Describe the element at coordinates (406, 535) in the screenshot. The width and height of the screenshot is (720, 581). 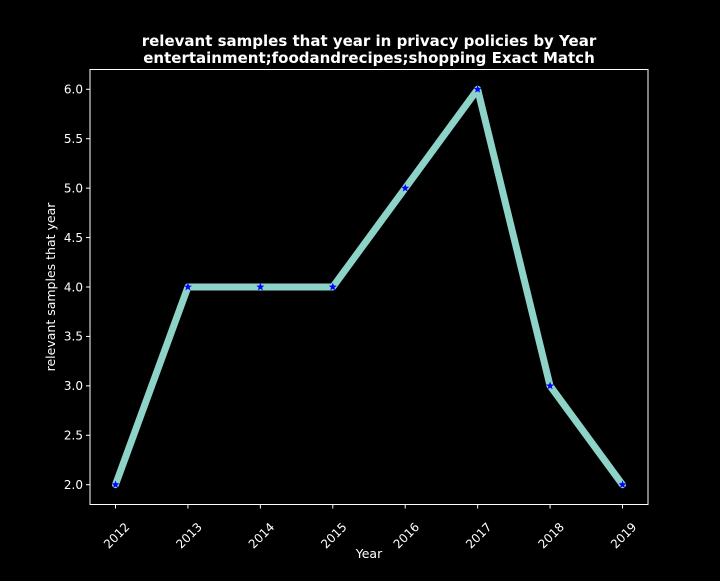
I see `x-tick-label: 2016` at that location.